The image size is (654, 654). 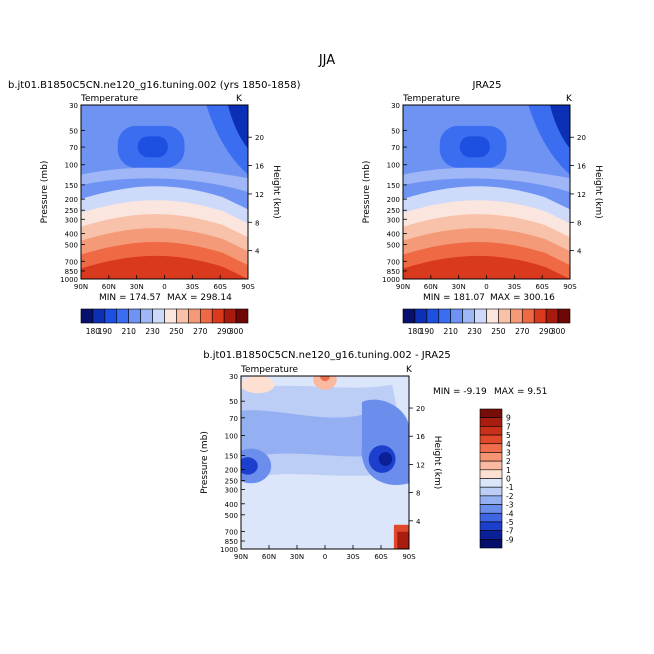 I want to click on panel2-subtitle-left: Temperature, so click(x=431, y=99).